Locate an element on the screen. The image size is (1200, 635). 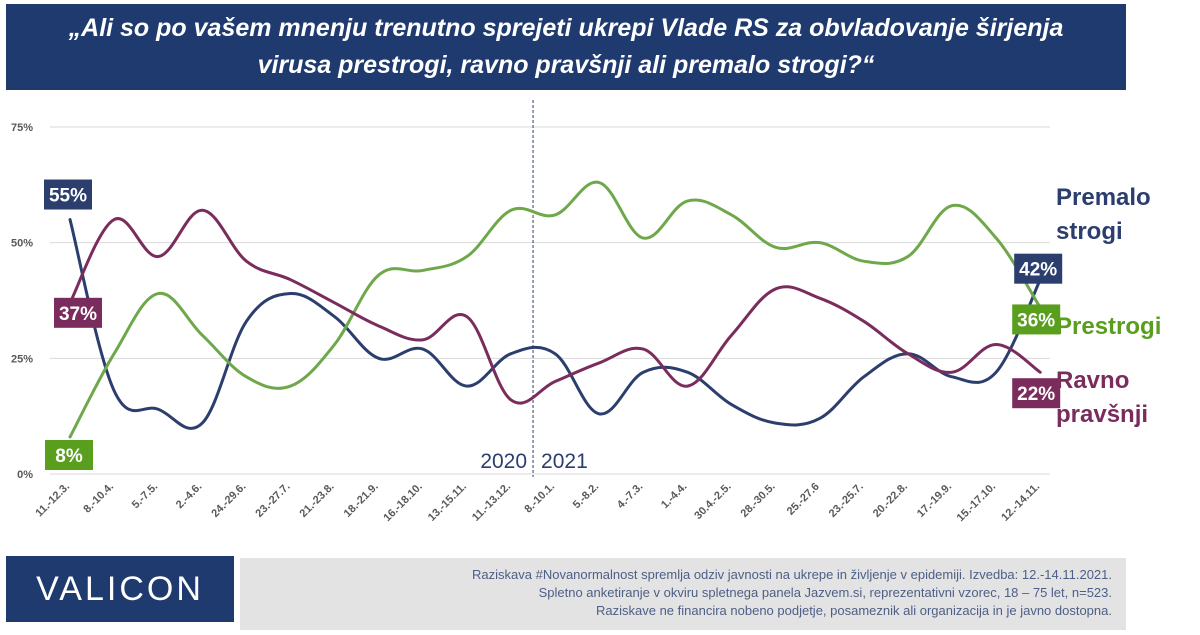
x-tick-label: 15.-17.10. is located at coordinates (977, 503).